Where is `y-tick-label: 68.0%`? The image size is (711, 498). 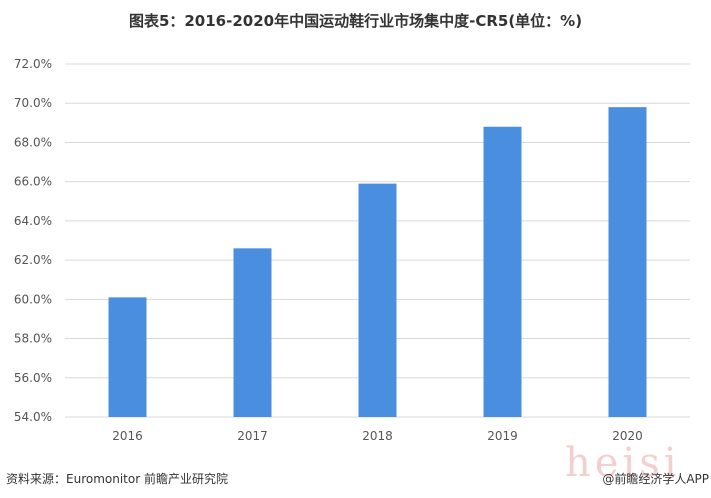
y-tick-label: 68.0% is located at coordinates (33, 142).